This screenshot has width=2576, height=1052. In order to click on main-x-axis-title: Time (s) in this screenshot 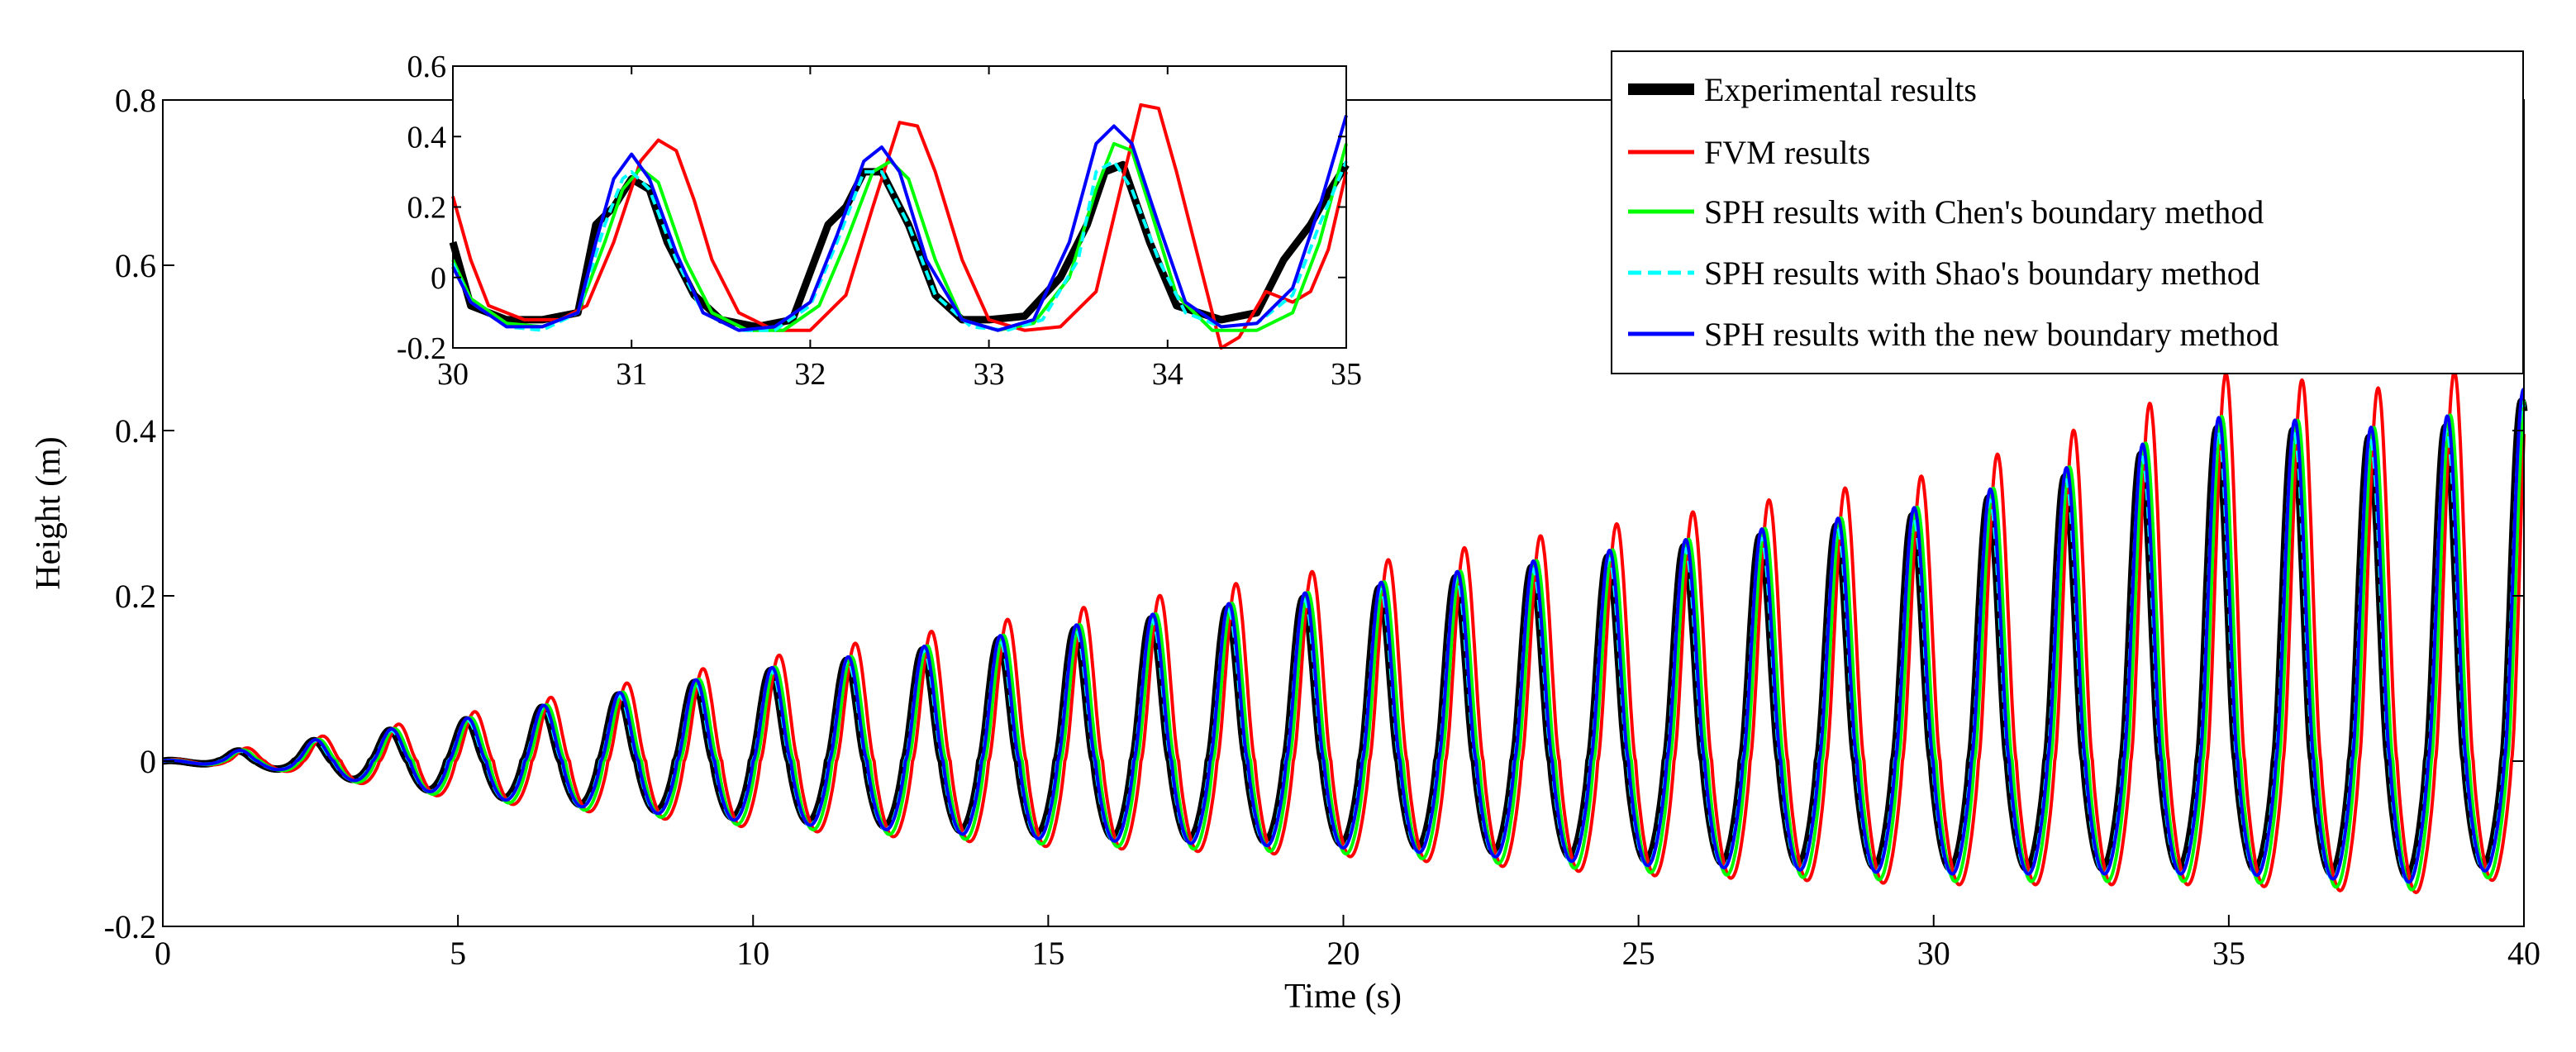, I will do `click(1343, 997)`.